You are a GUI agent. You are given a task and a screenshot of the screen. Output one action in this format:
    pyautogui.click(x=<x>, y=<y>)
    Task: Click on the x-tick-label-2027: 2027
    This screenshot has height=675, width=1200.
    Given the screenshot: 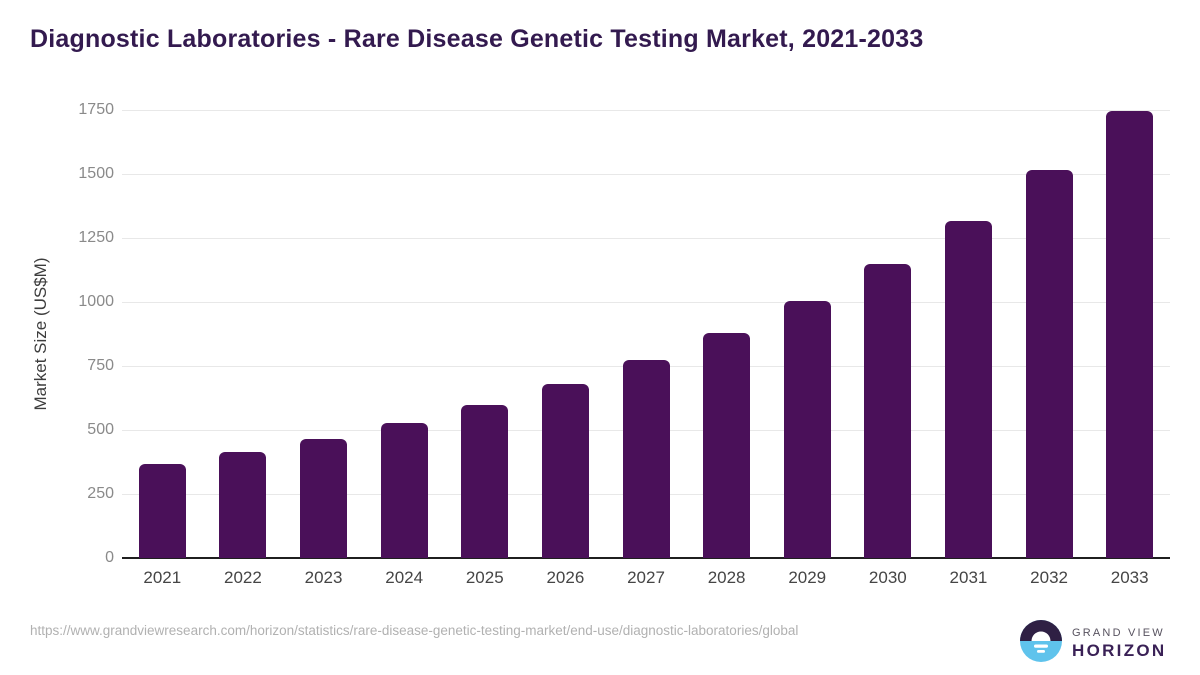 What is the action you would take?
    pyautogui.click(x=646, y=577)
    